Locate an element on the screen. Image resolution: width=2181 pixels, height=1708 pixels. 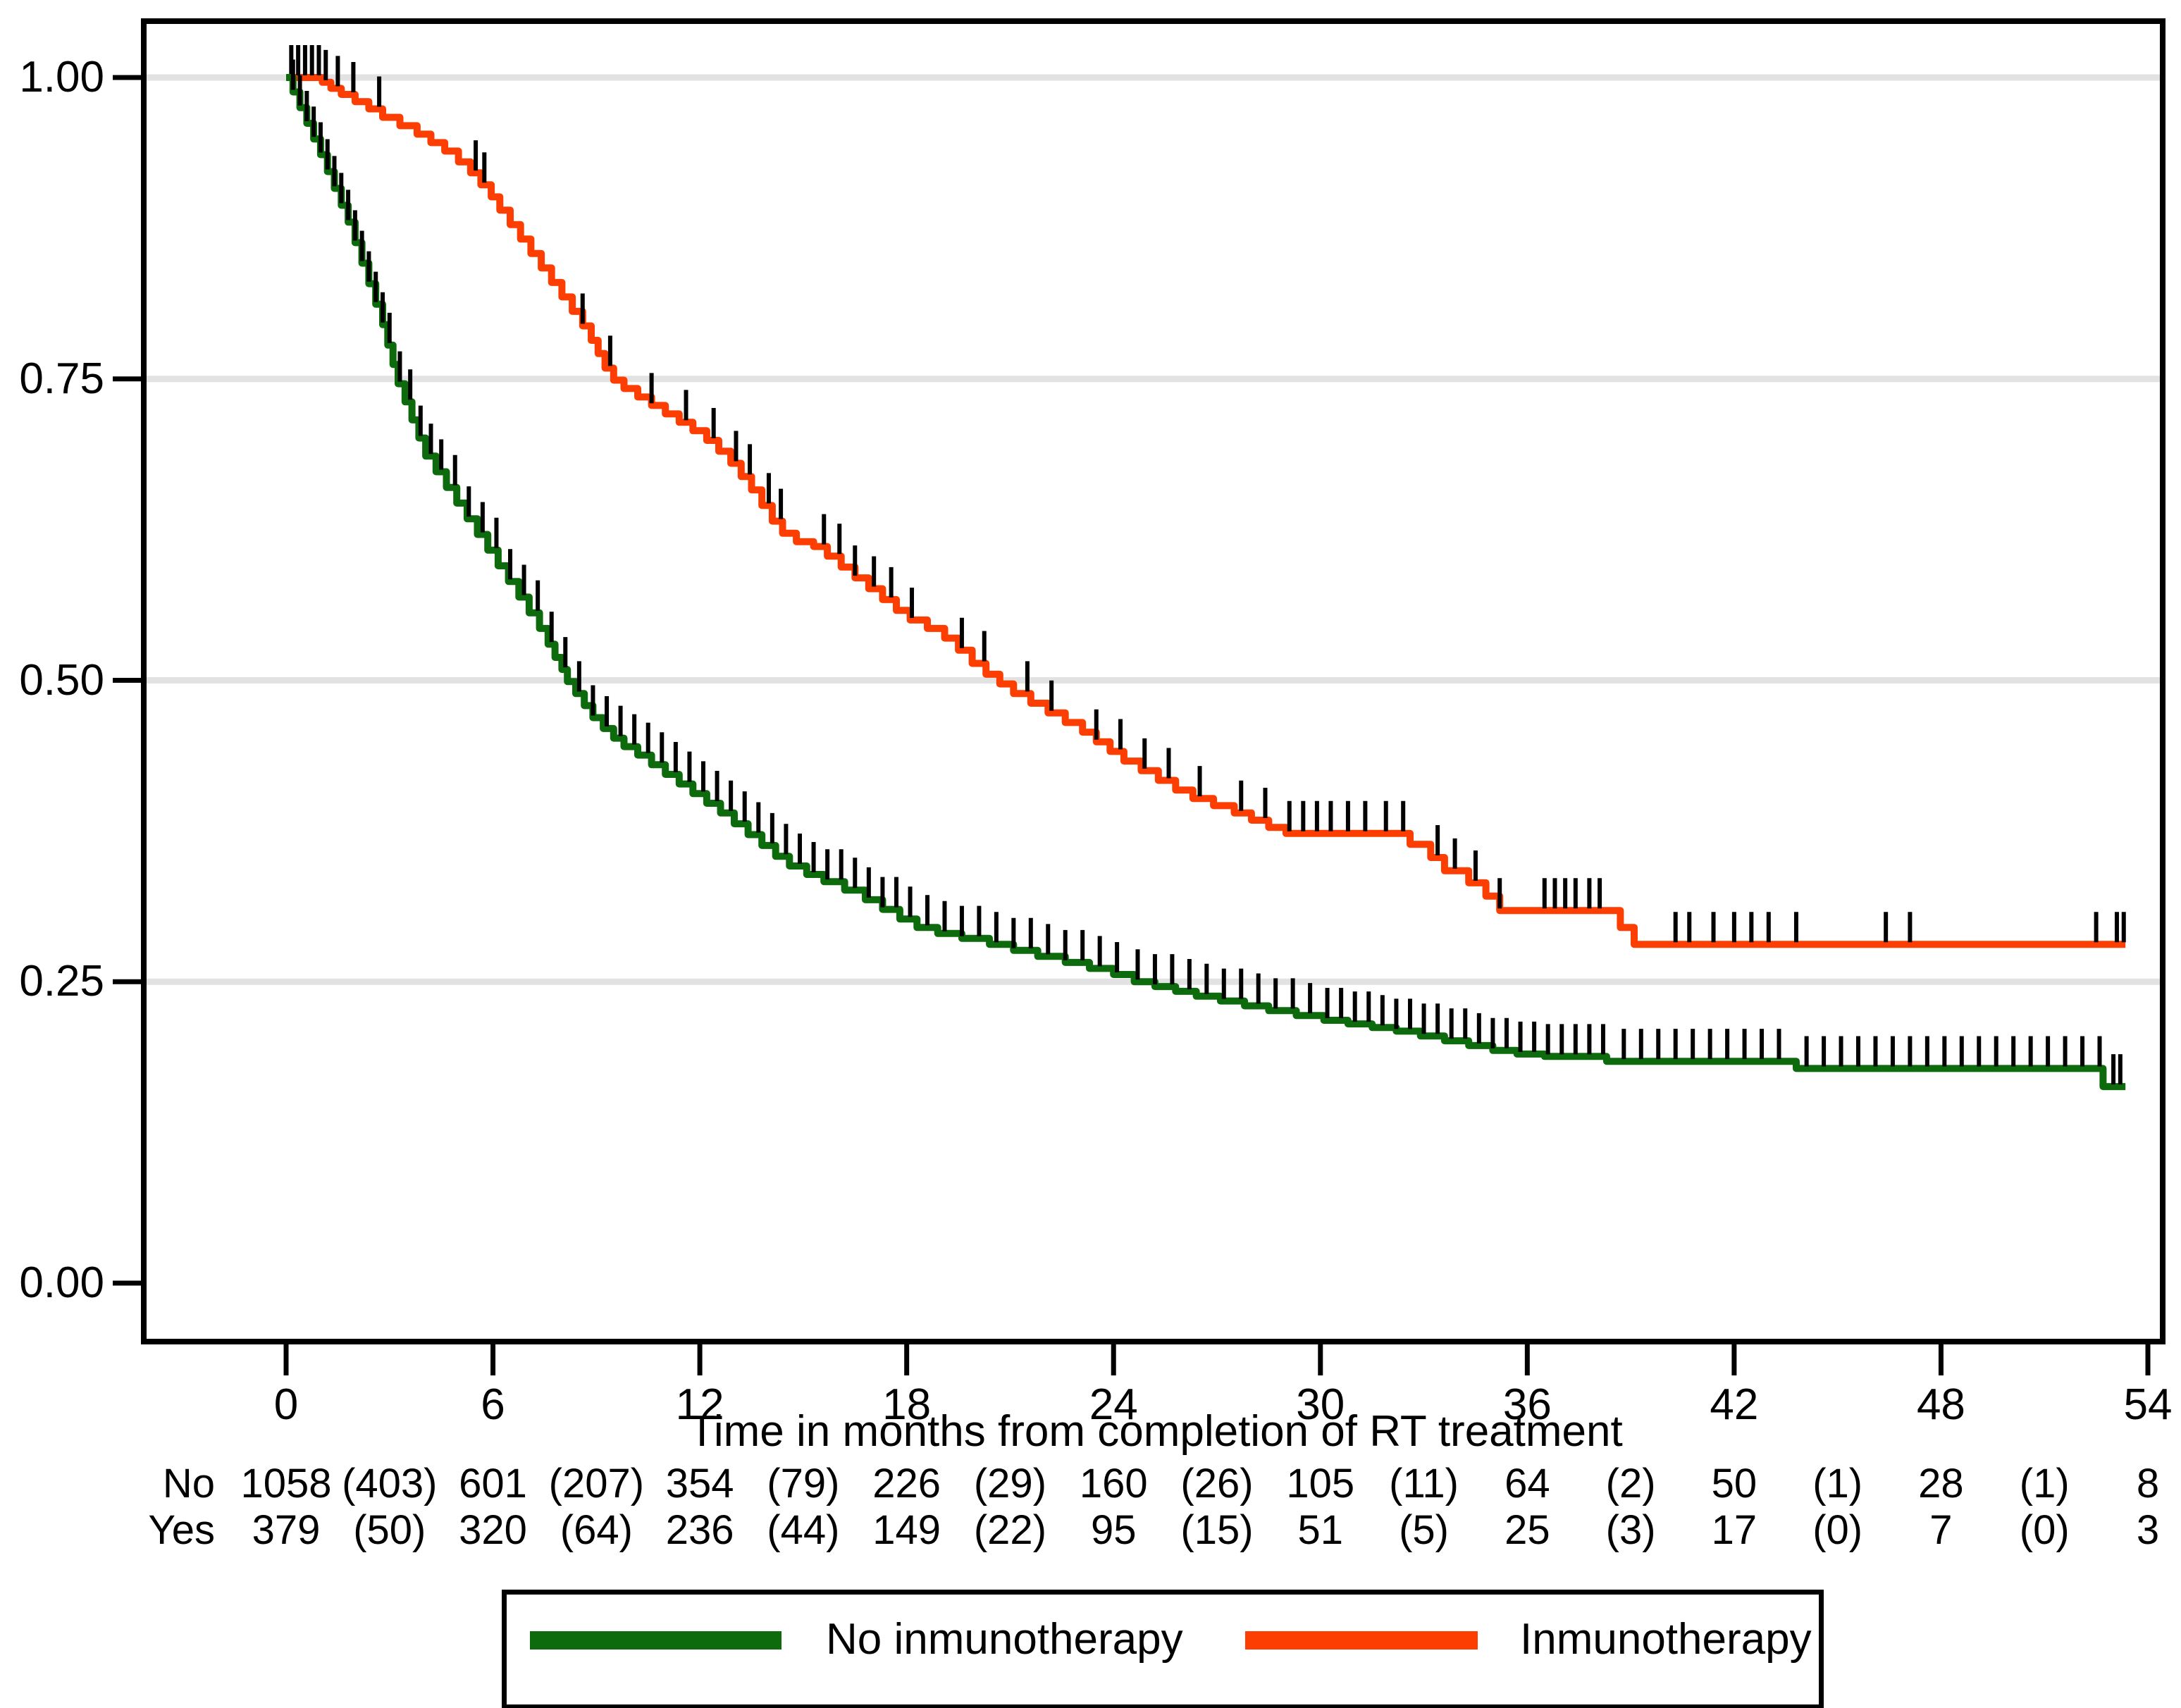
risk-no-atrisk-36: 64 is located at coordinates (1528, 1483).